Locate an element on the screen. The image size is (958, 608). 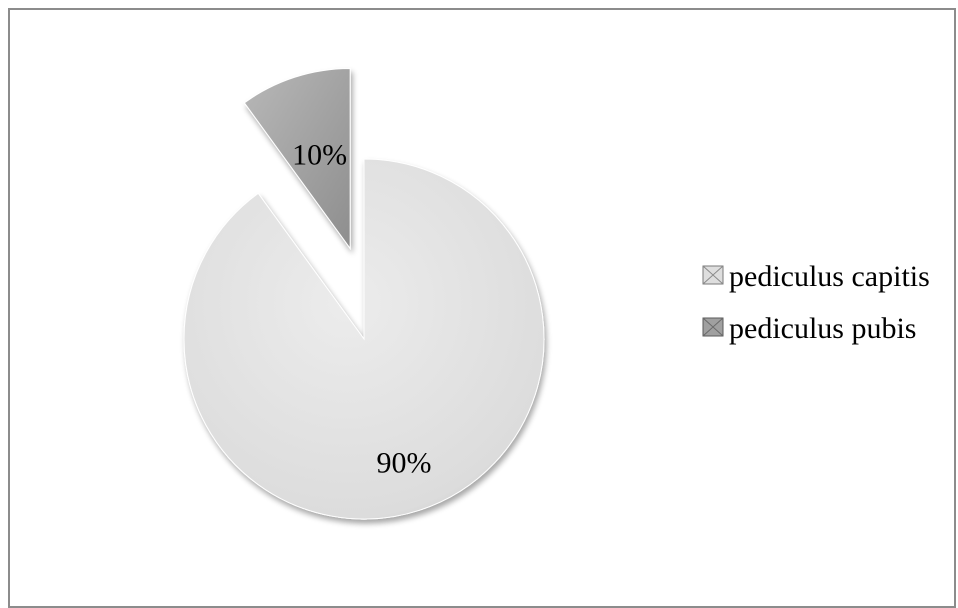
slice-label-capitis: 90% is located at coordinates (404, 462).